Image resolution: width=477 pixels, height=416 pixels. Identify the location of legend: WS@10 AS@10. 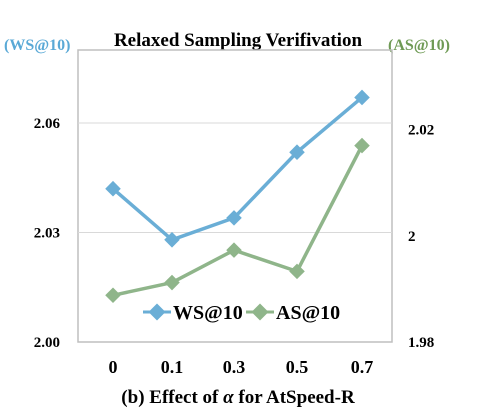
(241, 313).